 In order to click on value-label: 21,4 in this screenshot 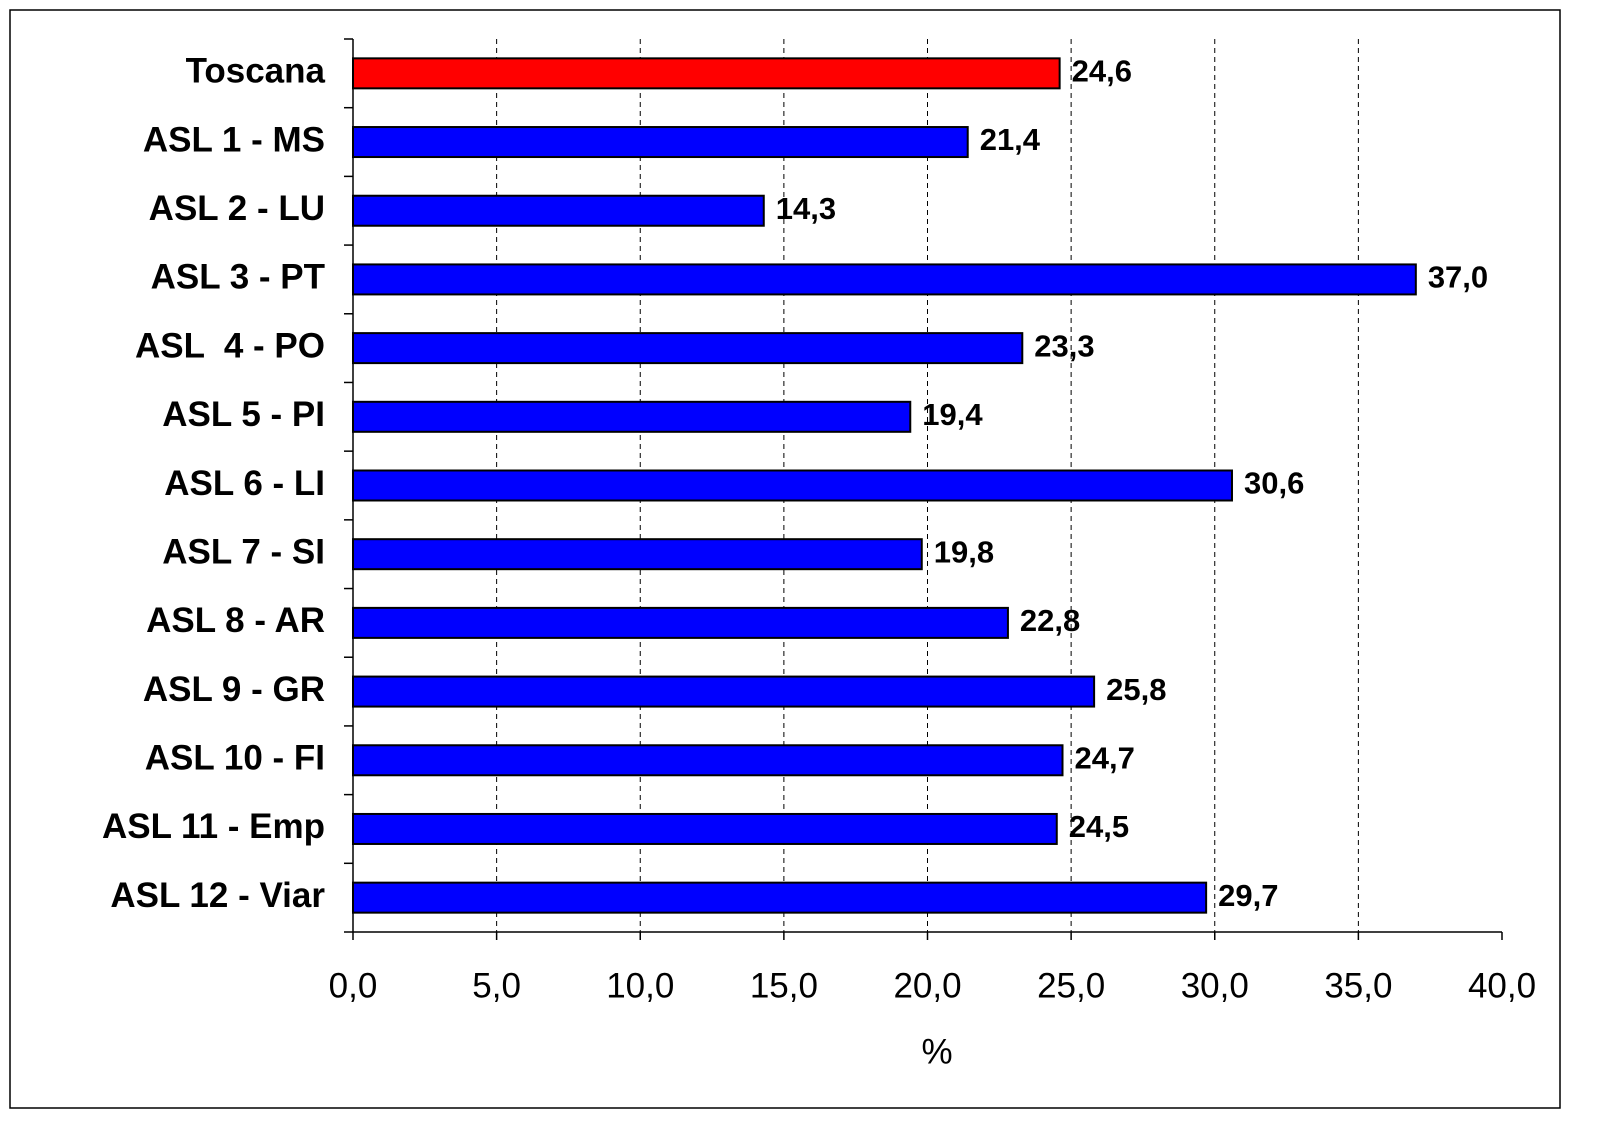, I will do `click(1010, 139)`.